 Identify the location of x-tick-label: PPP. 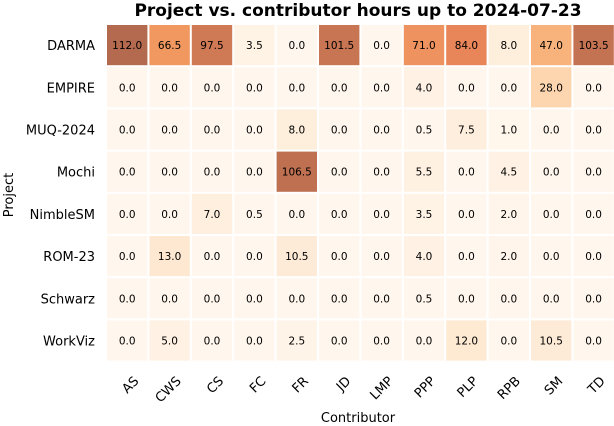
(425, 387).